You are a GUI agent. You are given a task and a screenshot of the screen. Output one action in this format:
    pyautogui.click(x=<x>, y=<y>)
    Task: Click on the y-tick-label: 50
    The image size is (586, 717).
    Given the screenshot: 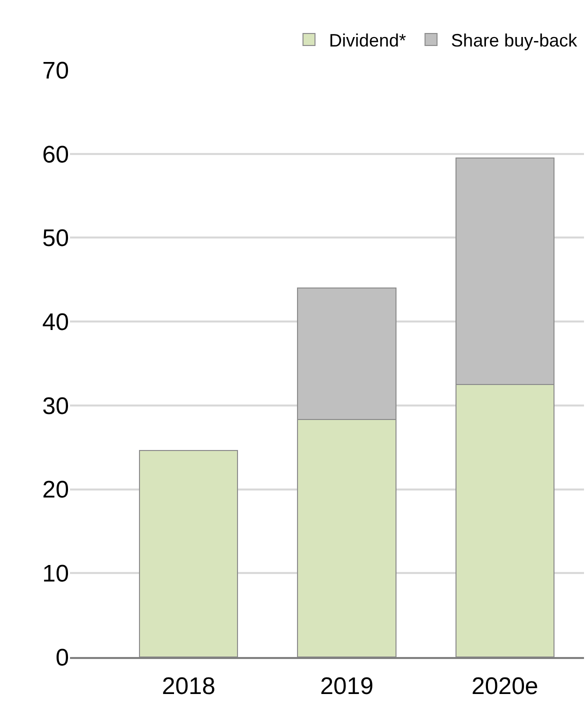 What is the action you would take?
    pyautogui.click(x=55, y=238)
    